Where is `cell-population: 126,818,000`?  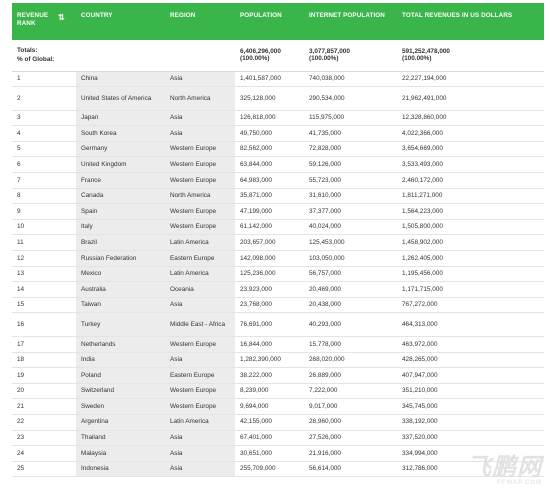
cell-population: 126,818,000 is located at coordinates (269, 118).